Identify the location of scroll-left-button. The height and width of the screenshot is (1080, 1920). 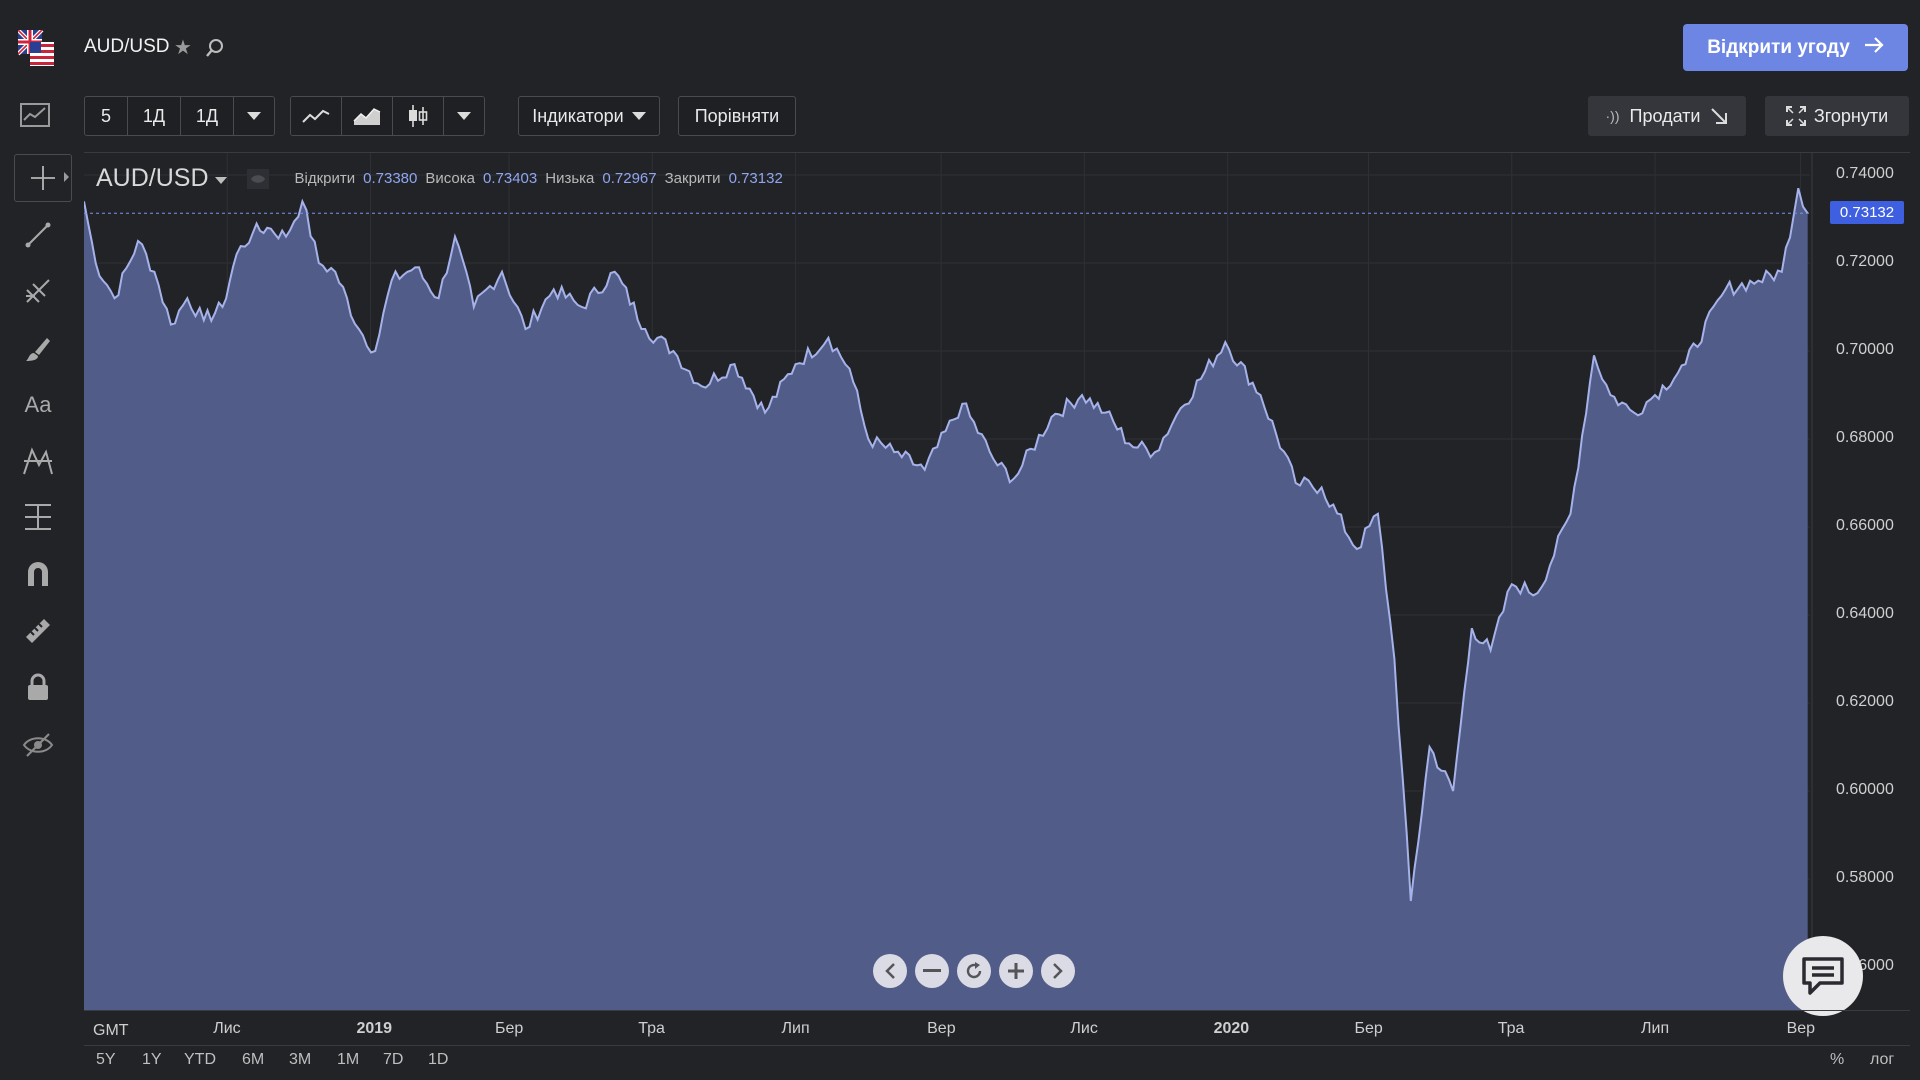
(890, 971).